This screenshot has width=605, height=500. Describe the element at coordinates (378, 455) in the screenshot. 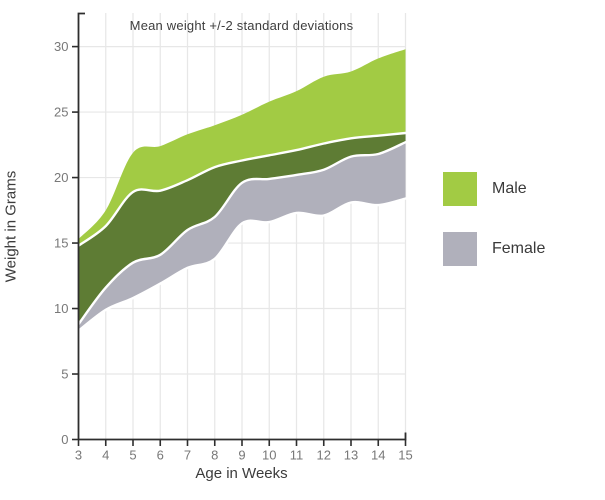

I see `x-tick-label: 14` at that location.